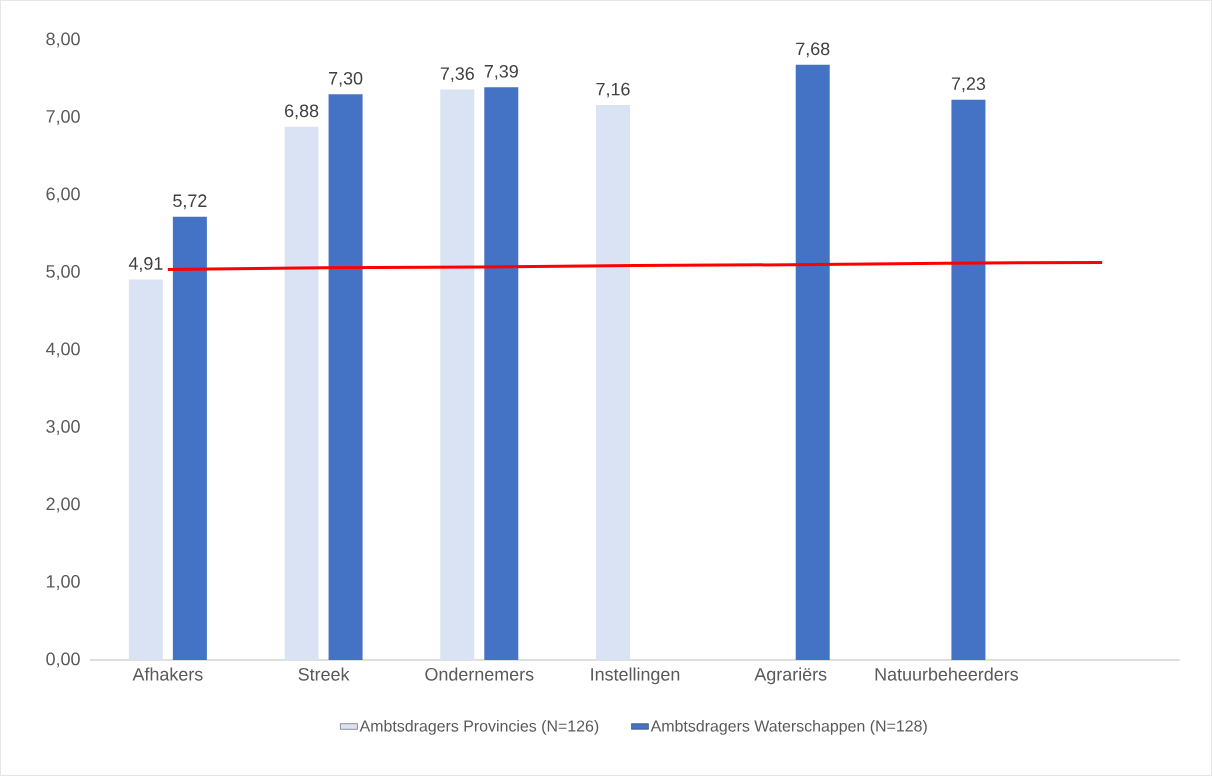 This screenshot has height=776, width=1212. I want to click on x-tick-label: Streek, so click(324, 674).